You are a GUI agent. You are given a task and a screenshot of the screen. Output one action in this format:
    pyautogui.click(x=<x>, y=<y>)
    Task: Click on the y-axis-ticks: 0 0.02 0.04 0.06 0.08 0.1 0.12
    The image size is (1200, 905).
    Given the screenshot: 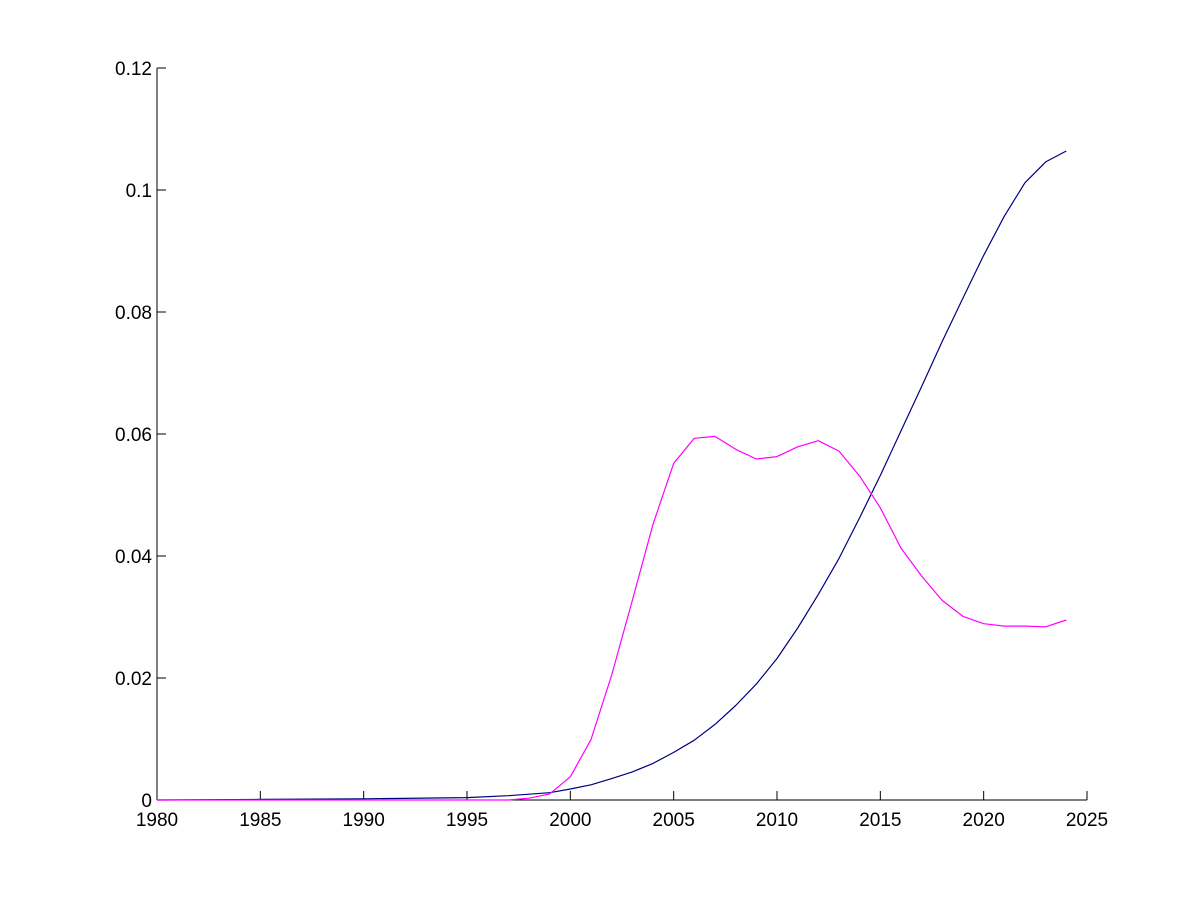 What is the action you would take?
    pyautogui.click(x=140, y=435)
    